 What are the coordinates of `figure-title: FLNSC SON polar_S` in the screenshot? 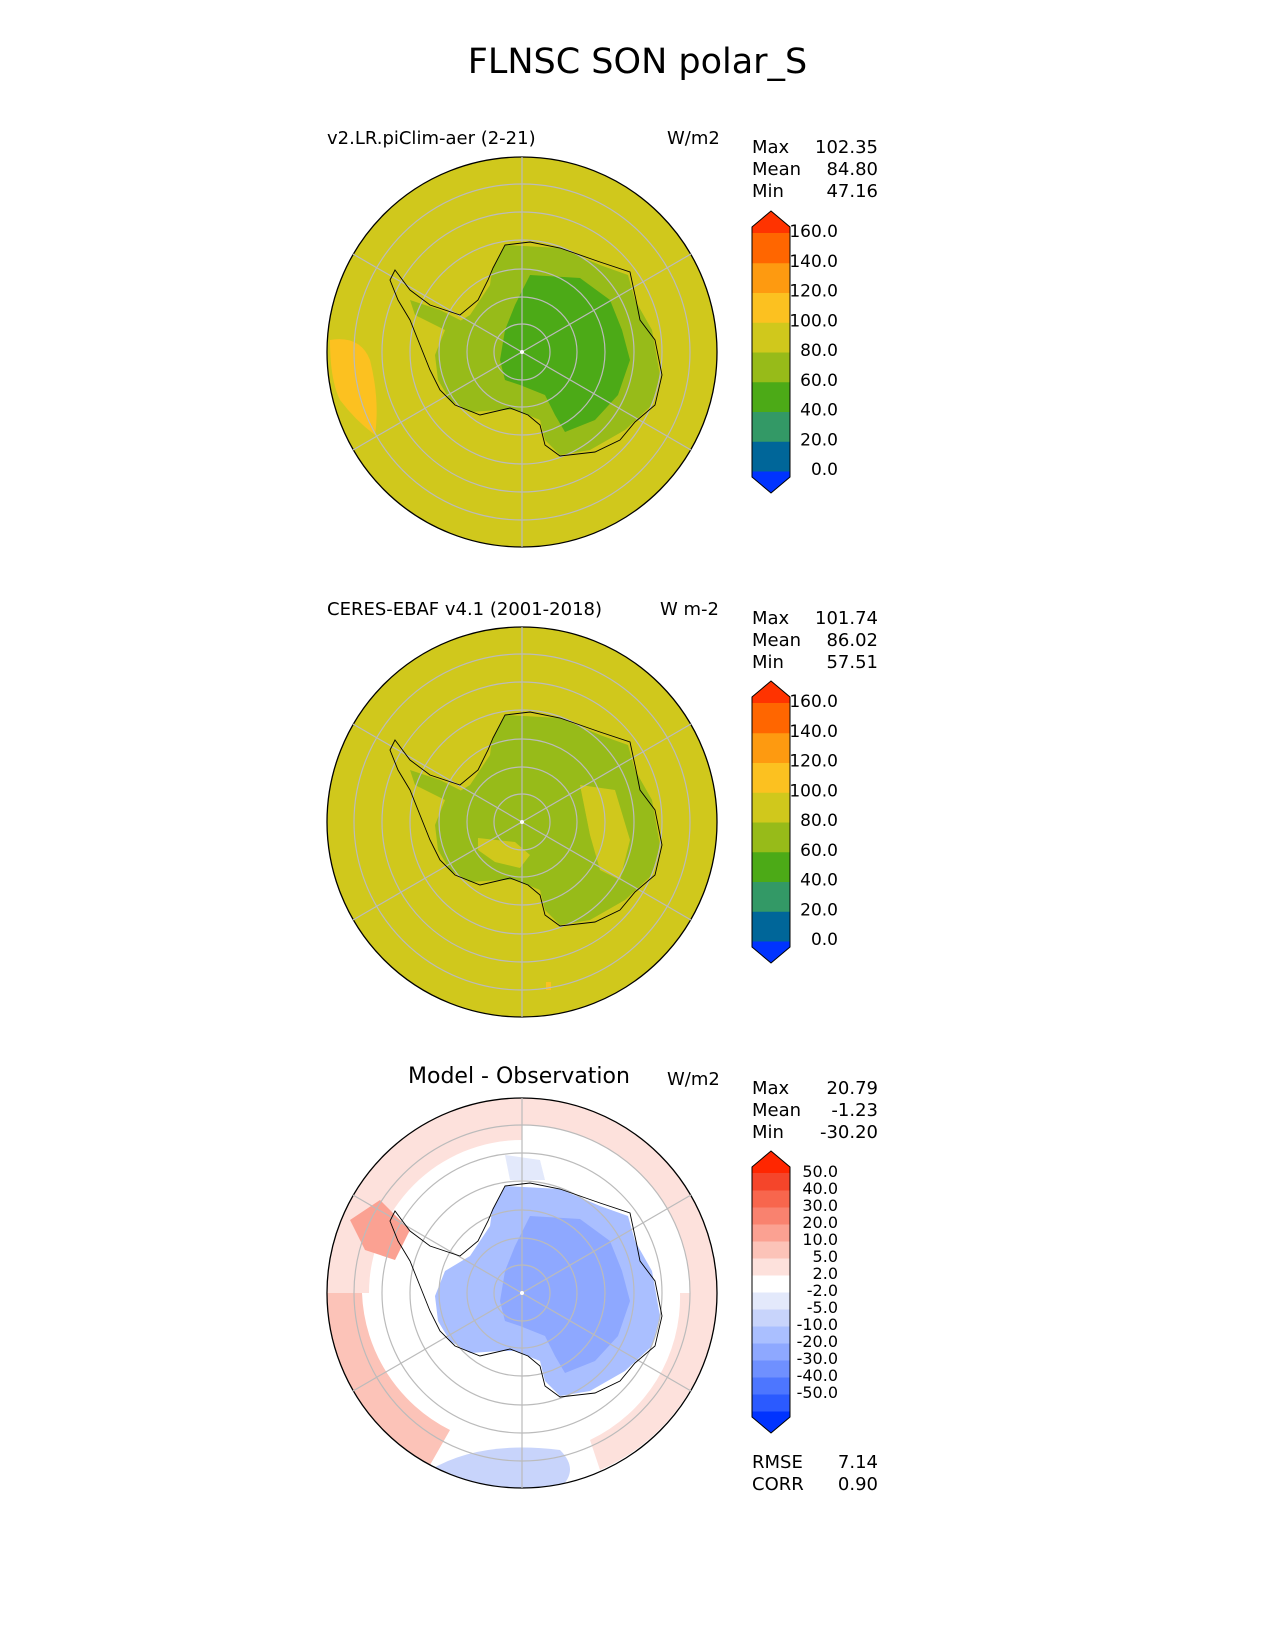 It's located at (637, 62).